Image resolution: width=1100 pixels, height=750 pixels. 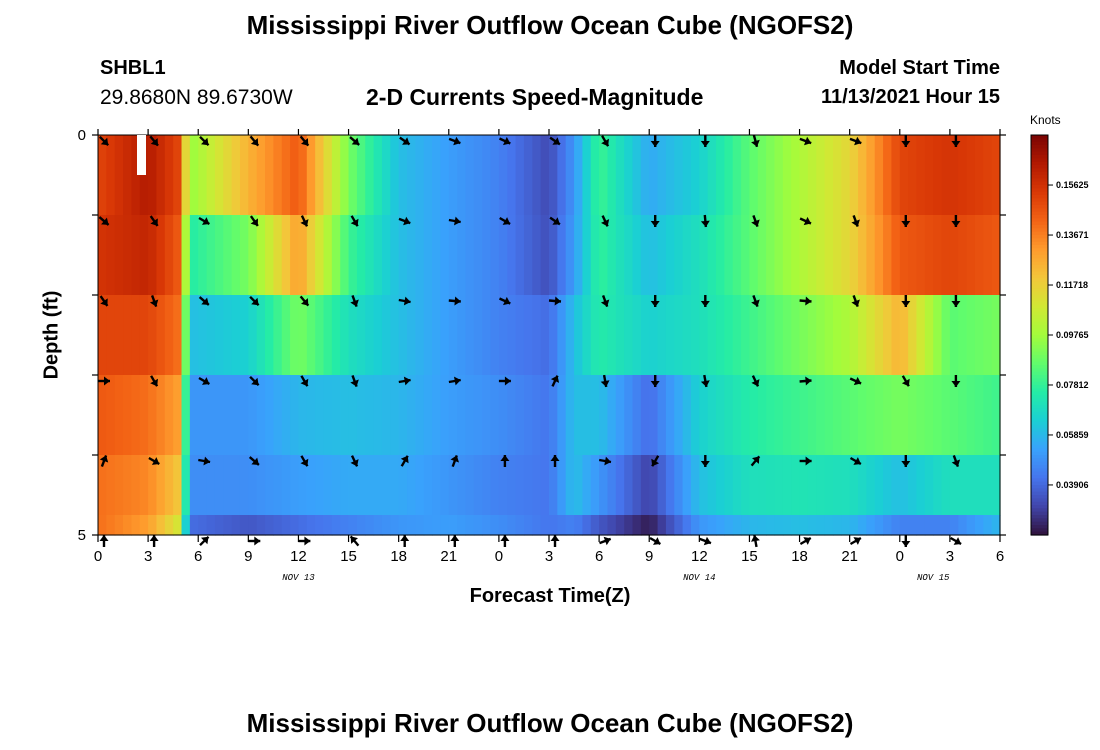 What do you see at coordinates (1072, 285) in the screenshot?
I see `colorbar-tick-label: 0.11718` at bounding box center [1072, 285].